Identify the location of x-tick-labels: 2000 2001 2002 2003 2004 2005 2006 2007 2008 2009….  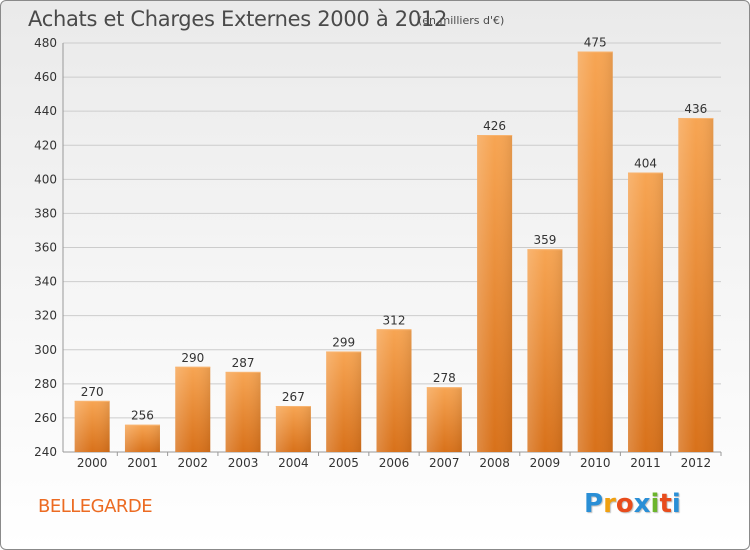
(394, 463).